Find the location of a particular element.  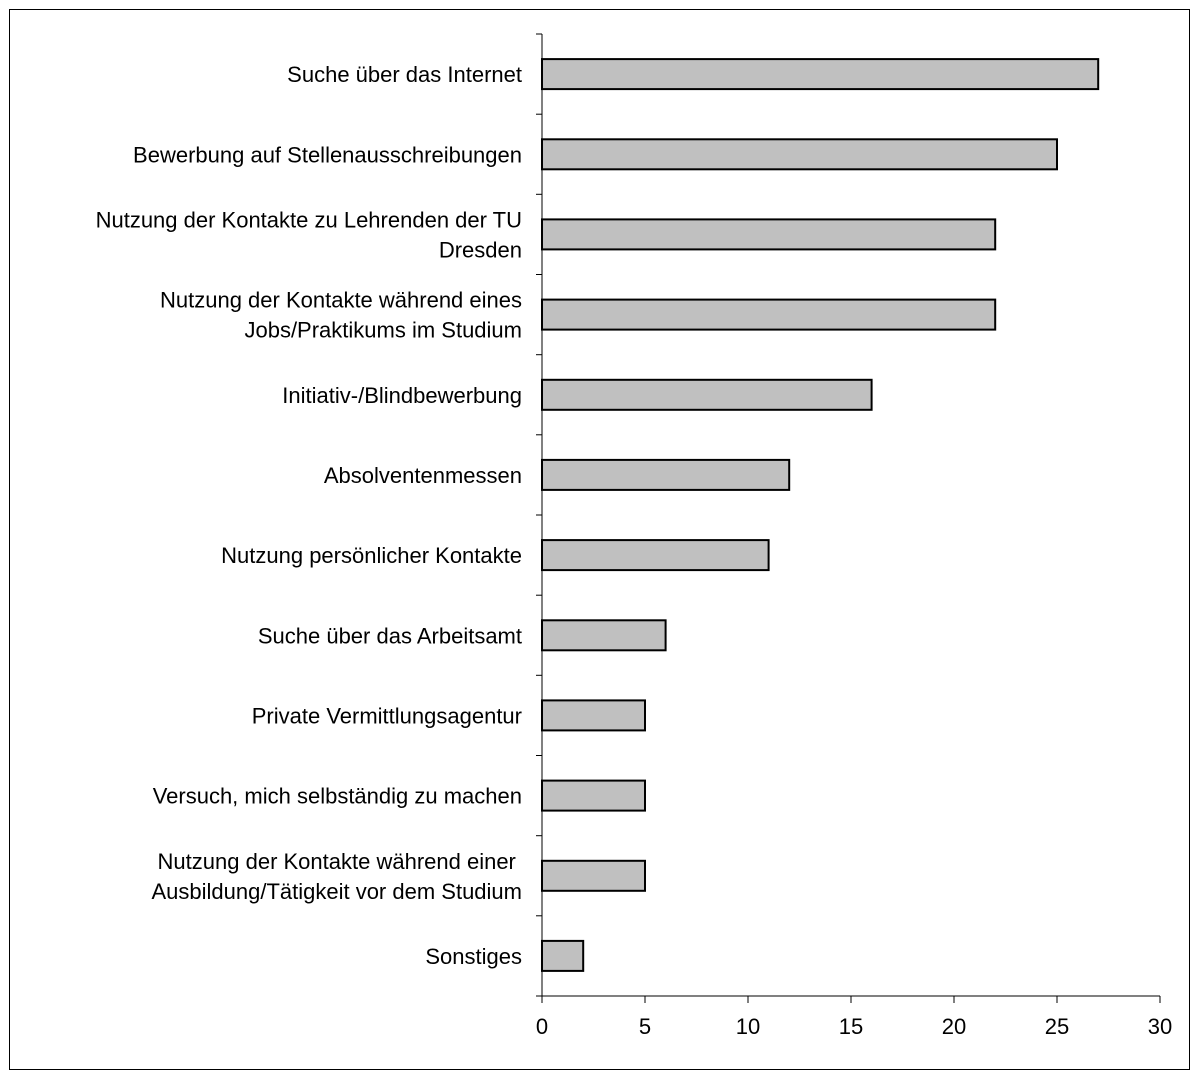

category-label-line: Sonstiges is located at coordinates (473, 956).